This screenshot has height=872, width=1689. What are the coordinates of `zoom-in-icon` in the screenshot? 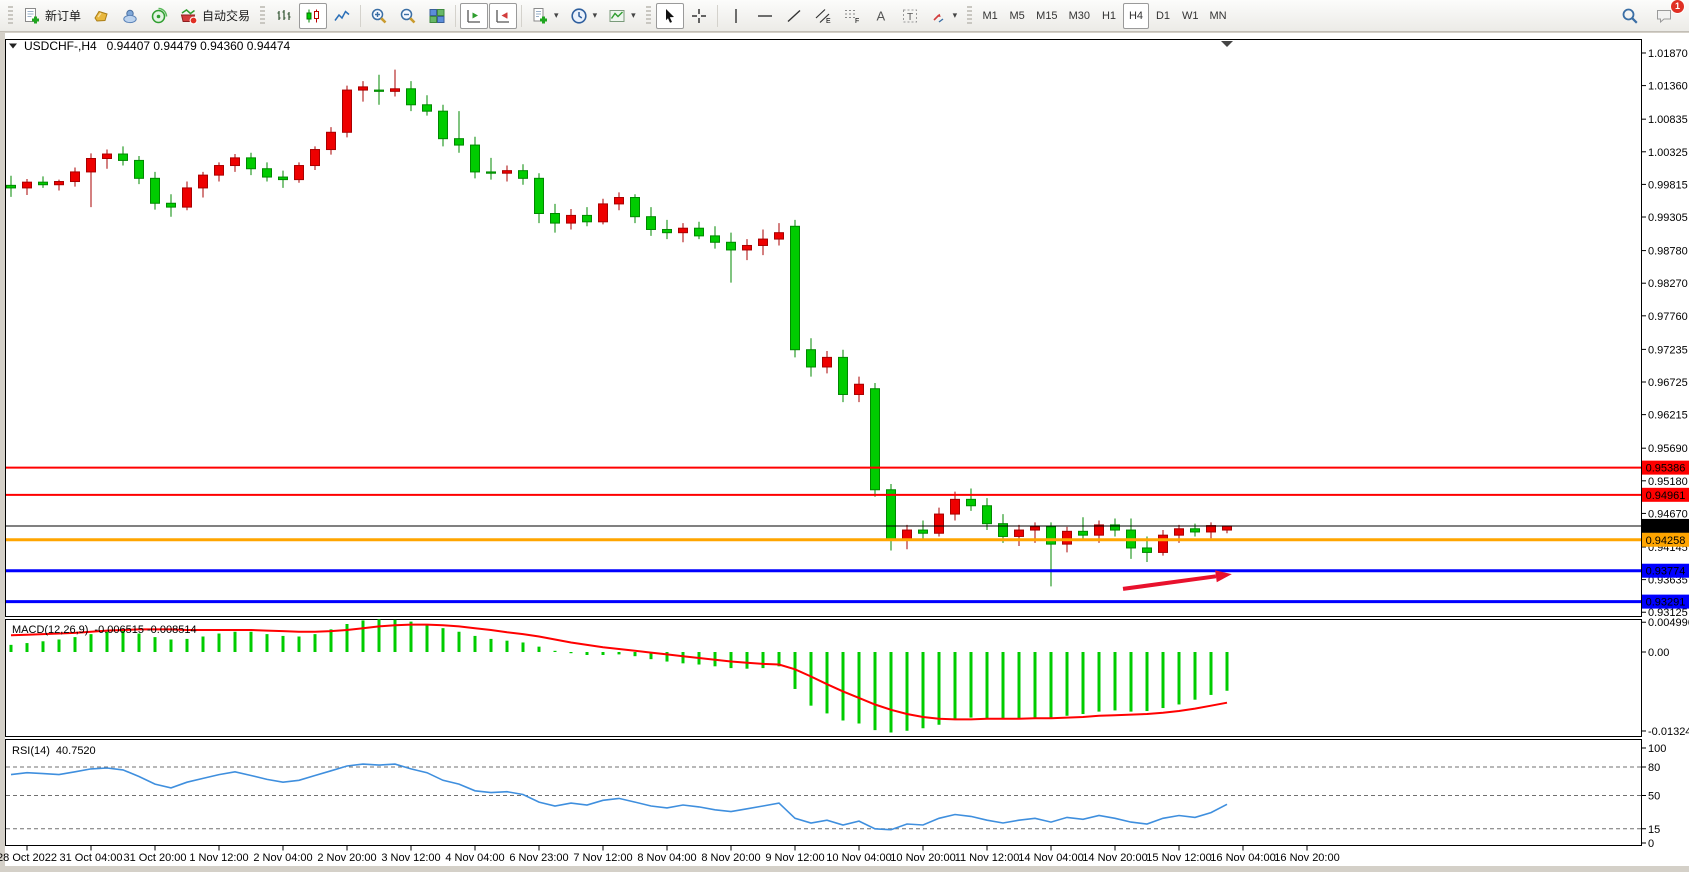 It's located at (379, 15).